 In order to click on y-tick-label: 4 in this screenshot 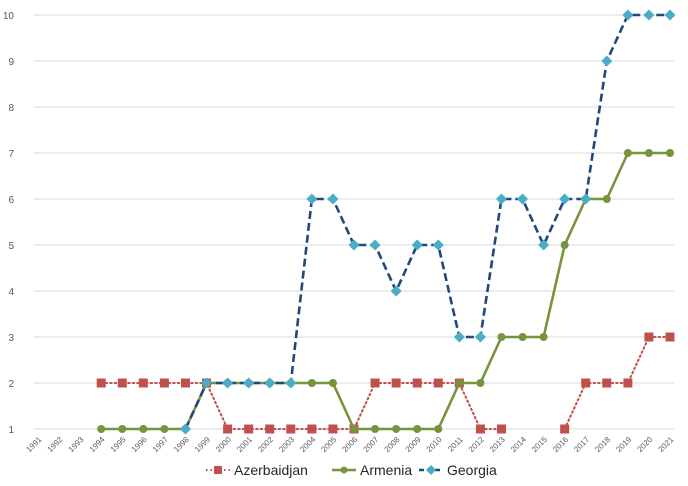, I will do `click(11, 292)`.